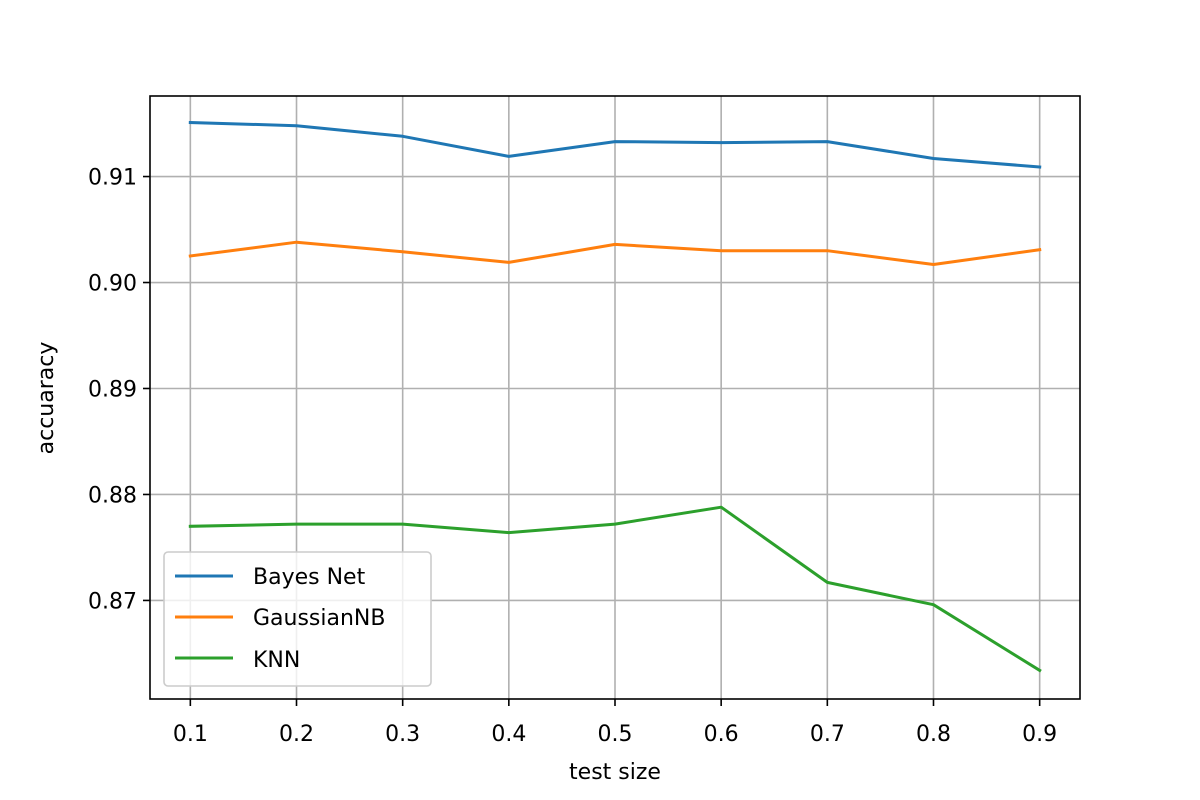 This screenshot has width=1200, height=800. I want to click on series-line-gaussiannb, so click(615, 253).